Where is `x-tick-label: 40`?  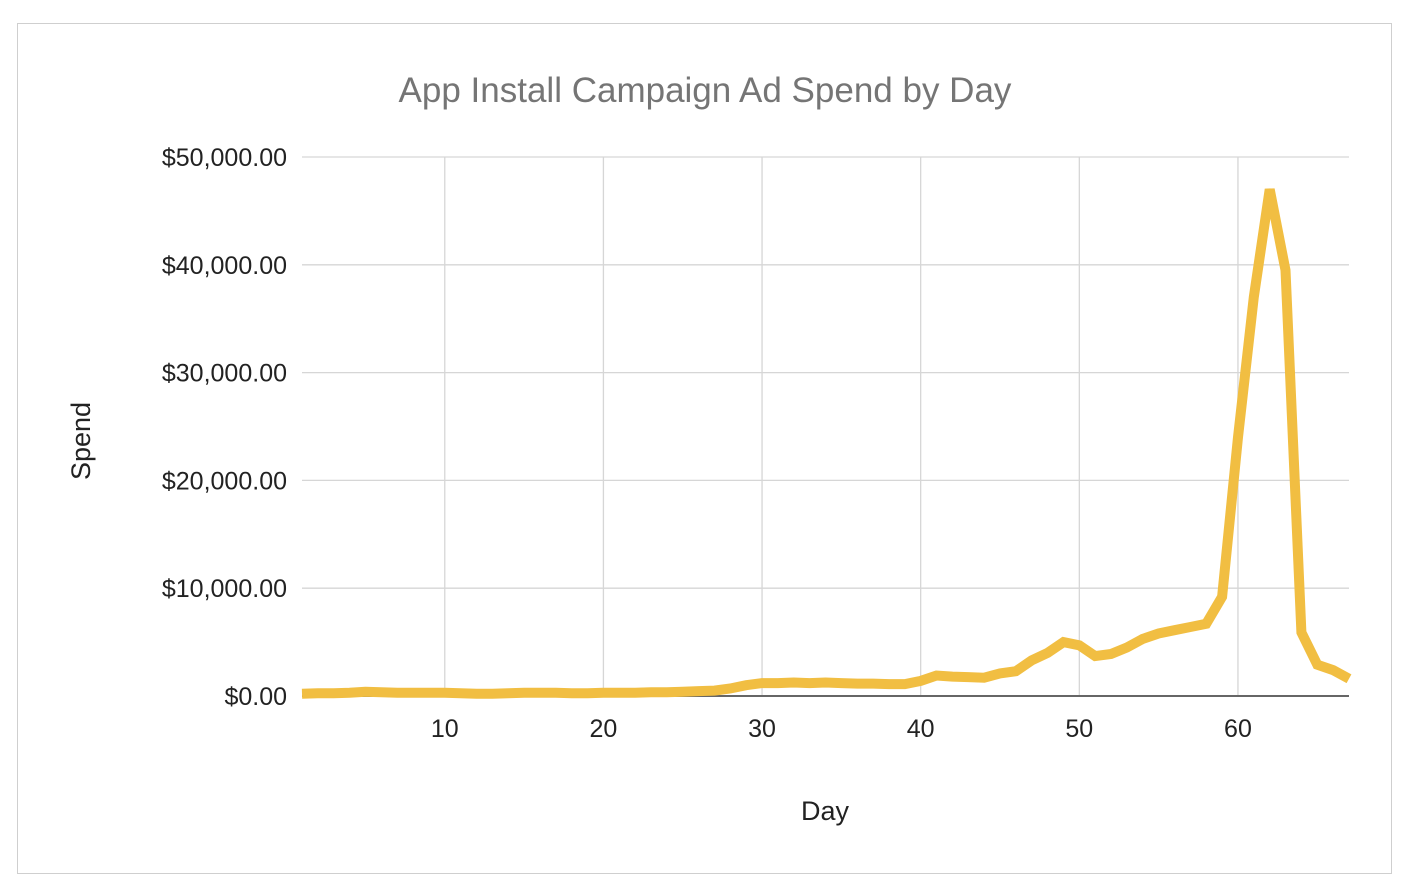 x-tick-label: 40 is located at coordinates (921, 729).